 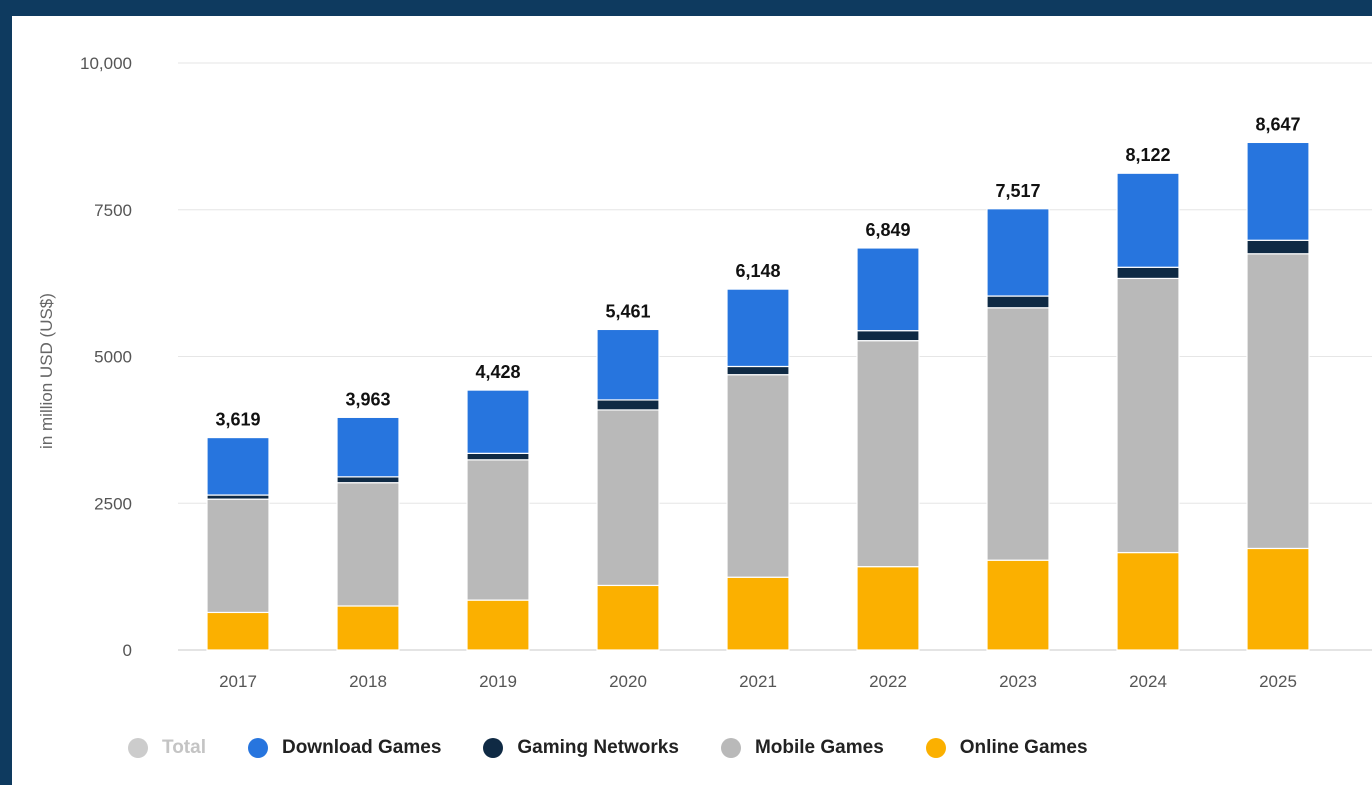 I want to click on legend-label: Online Games, so click(x=1023, y=747).